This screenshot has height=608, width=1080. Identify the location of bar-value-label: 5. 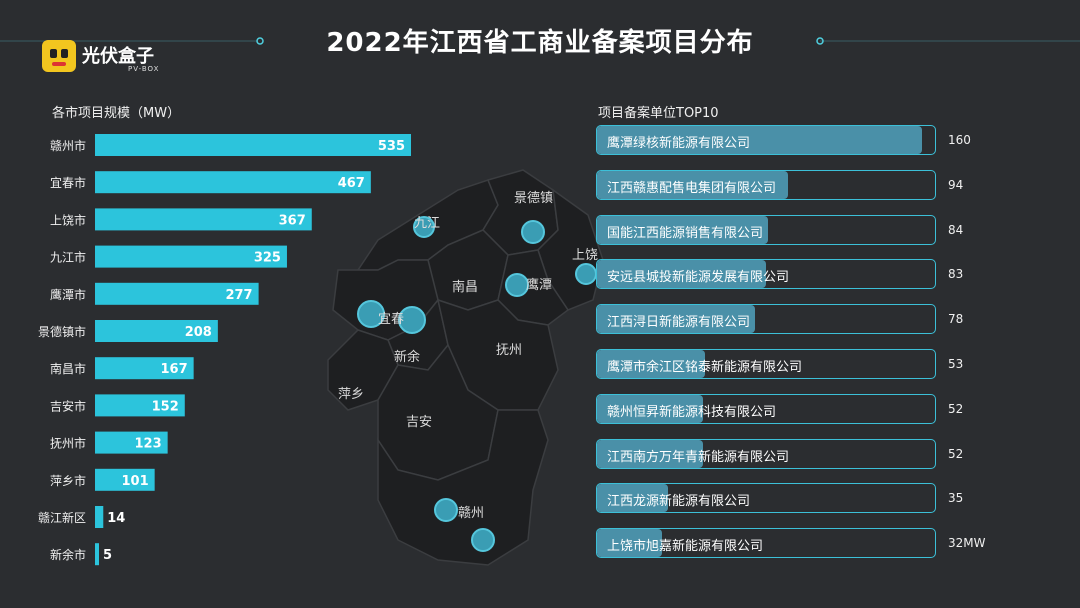
(107, 555).